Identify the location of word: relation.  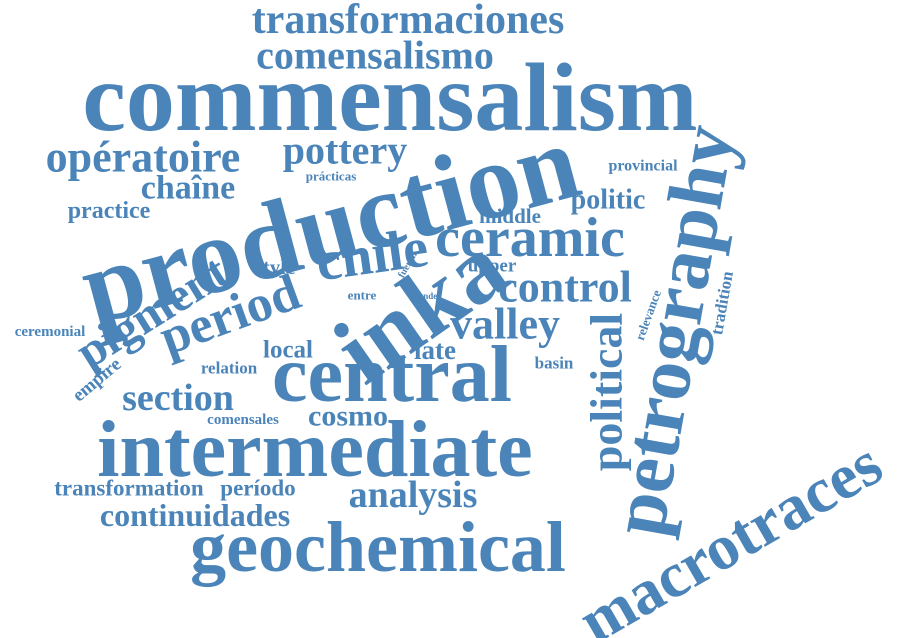
(229, 368).